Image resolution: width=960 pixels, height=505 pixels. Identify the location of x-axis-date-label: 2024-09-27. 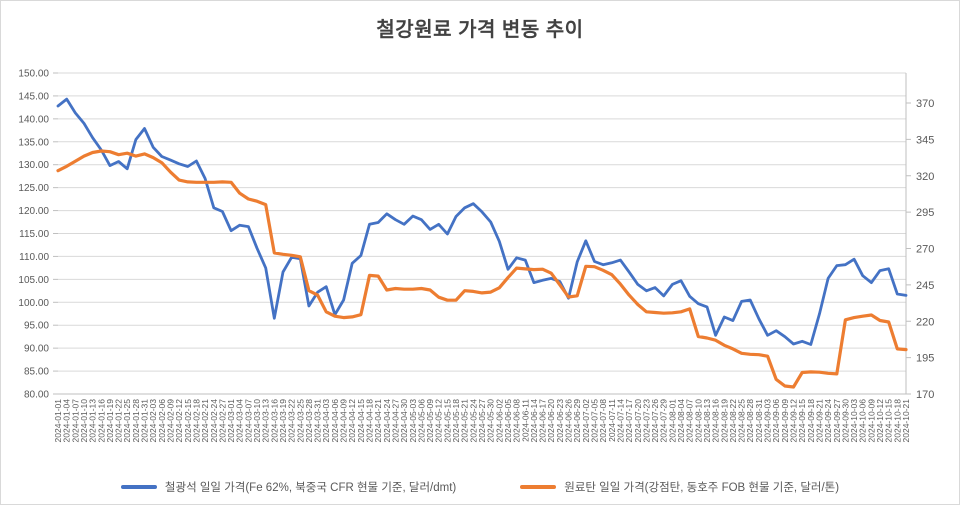
(837, 421).